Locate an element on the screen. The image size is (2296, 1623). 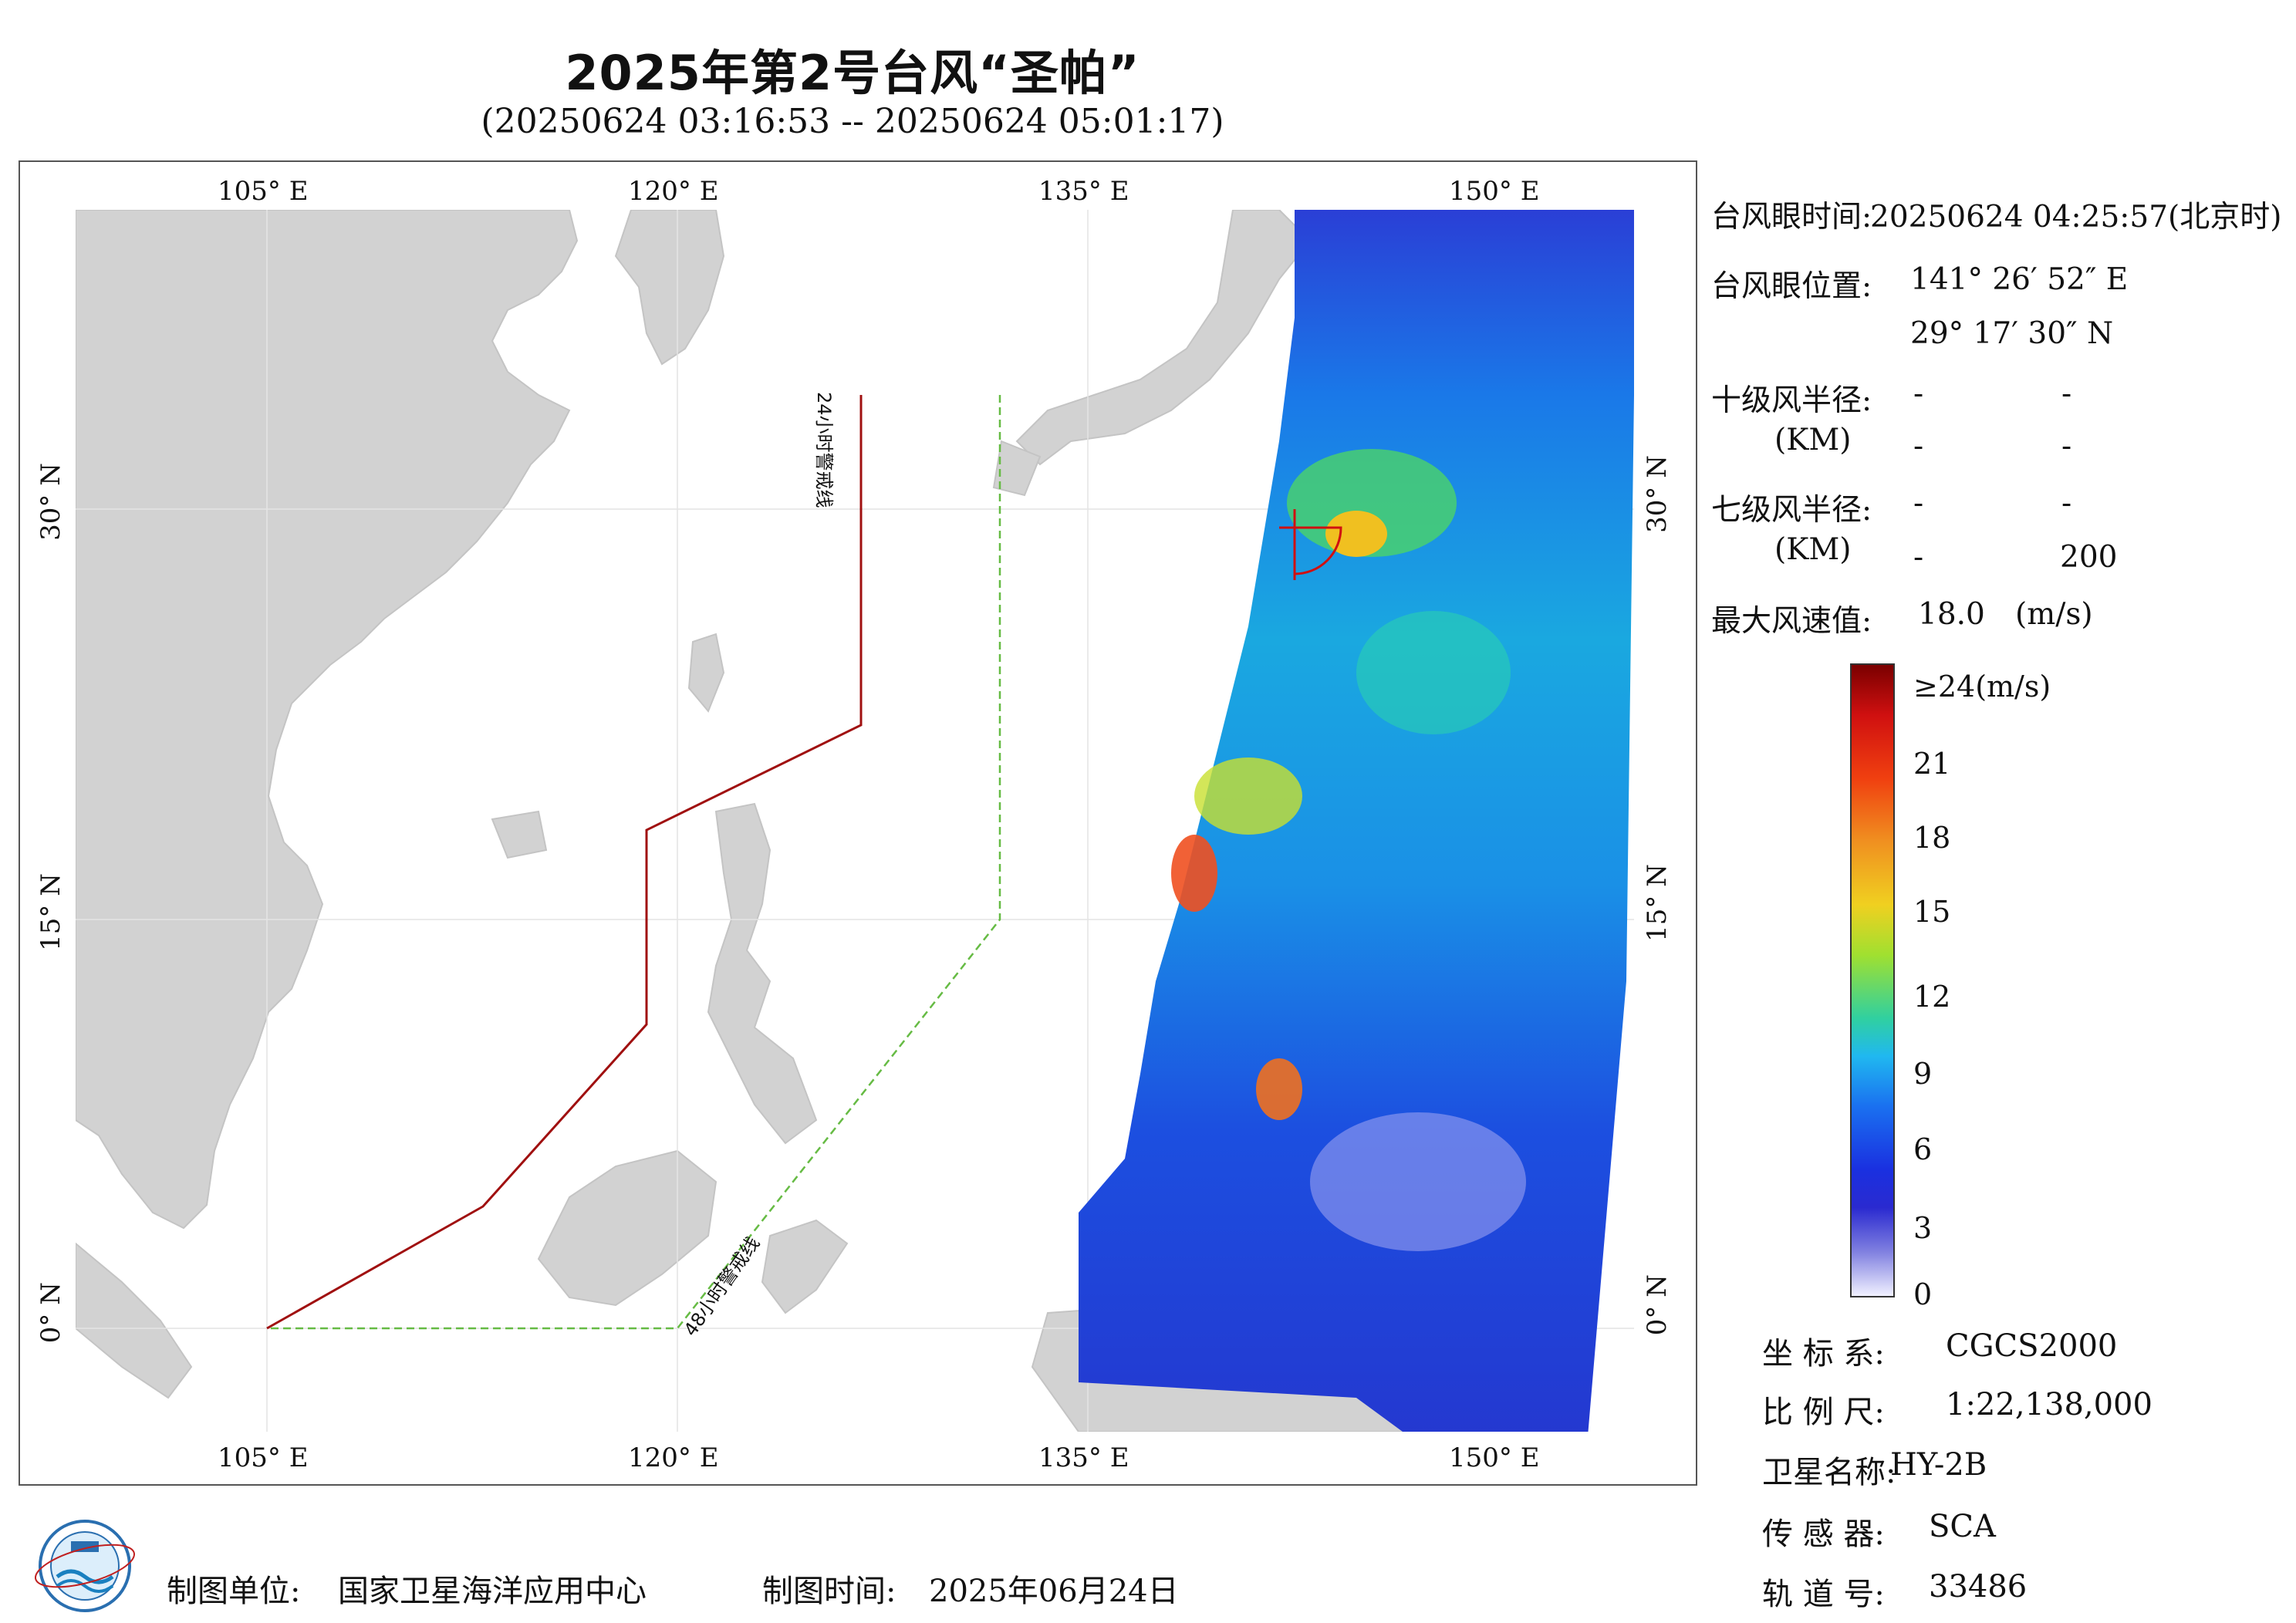
satellite-value: HY-2B is located at coordinates (1938, 1465).